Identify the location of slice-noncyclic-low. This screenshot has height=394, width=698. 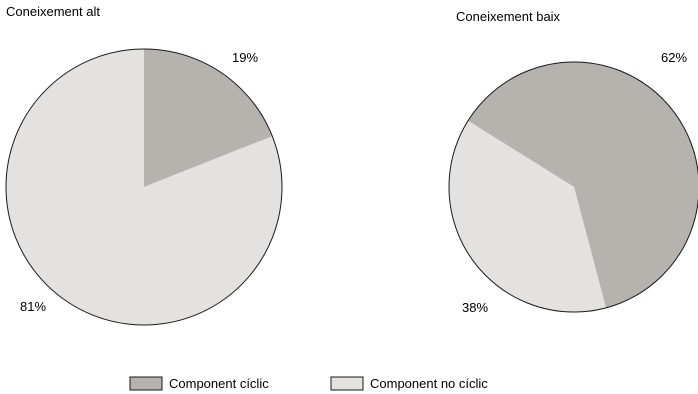
(527, 216).